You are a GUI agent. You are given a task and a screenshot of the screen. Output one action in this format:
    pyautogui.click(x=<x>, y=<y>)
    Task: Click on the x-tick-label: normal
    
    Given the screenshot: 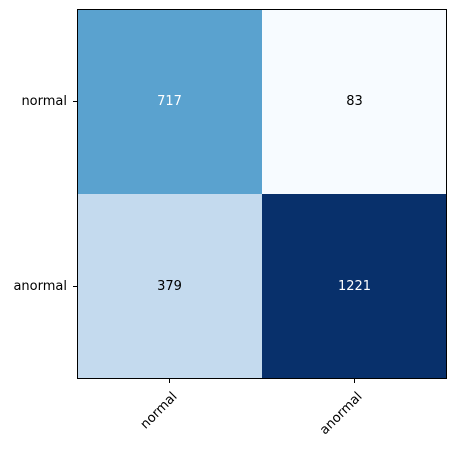 What is the action you would take?
    pyautogui.click(x=159, y=410)
    